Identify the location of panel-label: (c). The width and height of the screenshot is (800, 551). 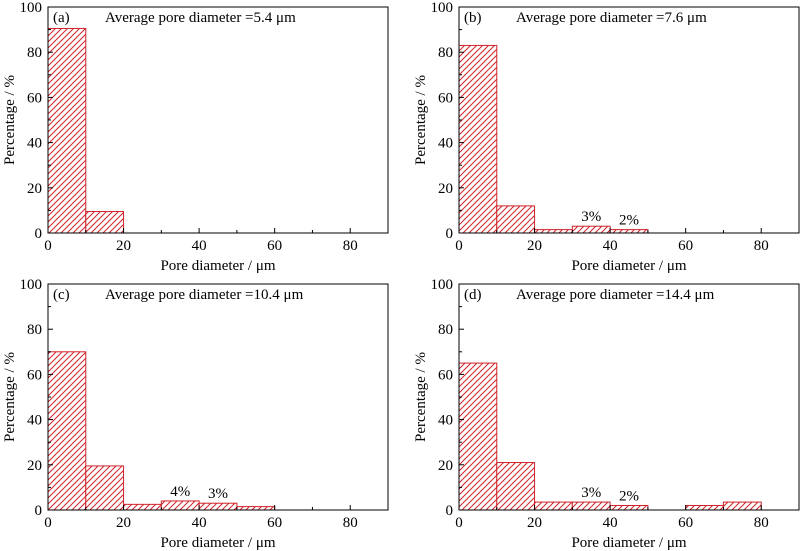
(61, 295).